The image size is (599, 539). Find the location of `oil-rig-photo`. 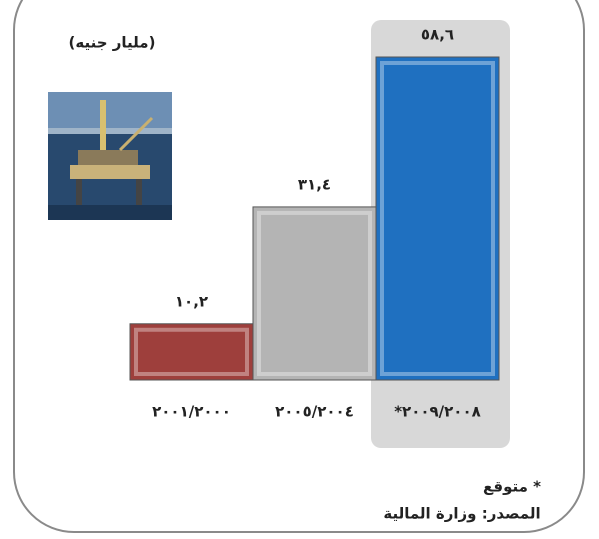

oil-rig-photo is located at coordinates (110, 156).